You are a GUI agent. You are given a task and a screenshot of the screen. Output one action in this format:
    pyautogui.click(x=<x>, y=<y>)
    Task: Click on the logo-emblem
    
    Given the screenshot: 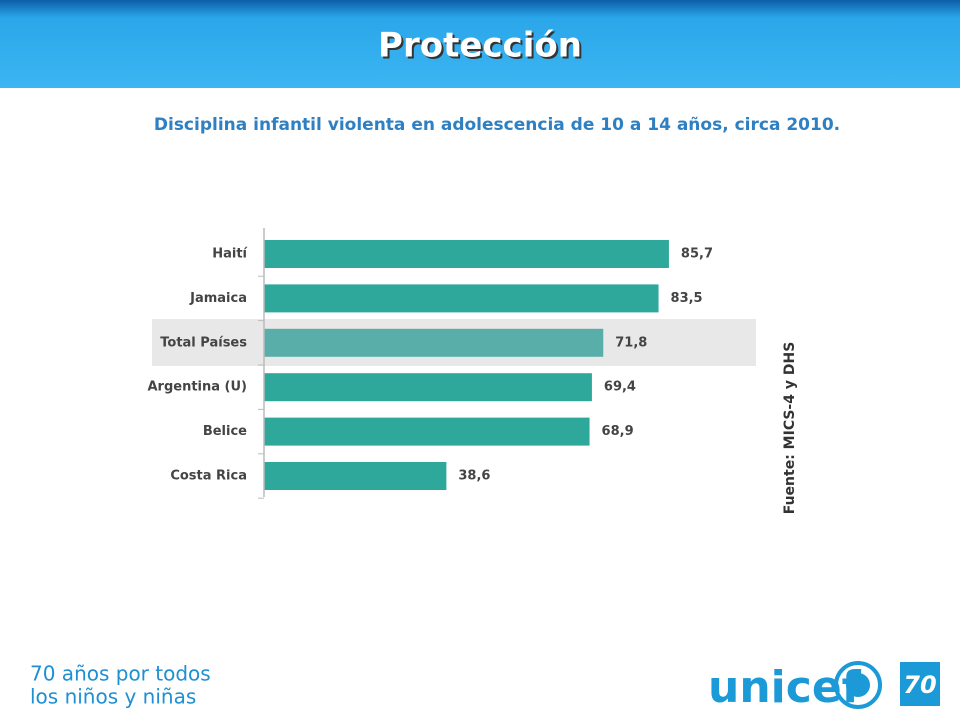 What is the action you would take?
    pyautogui.click(x=858, y=685)
    